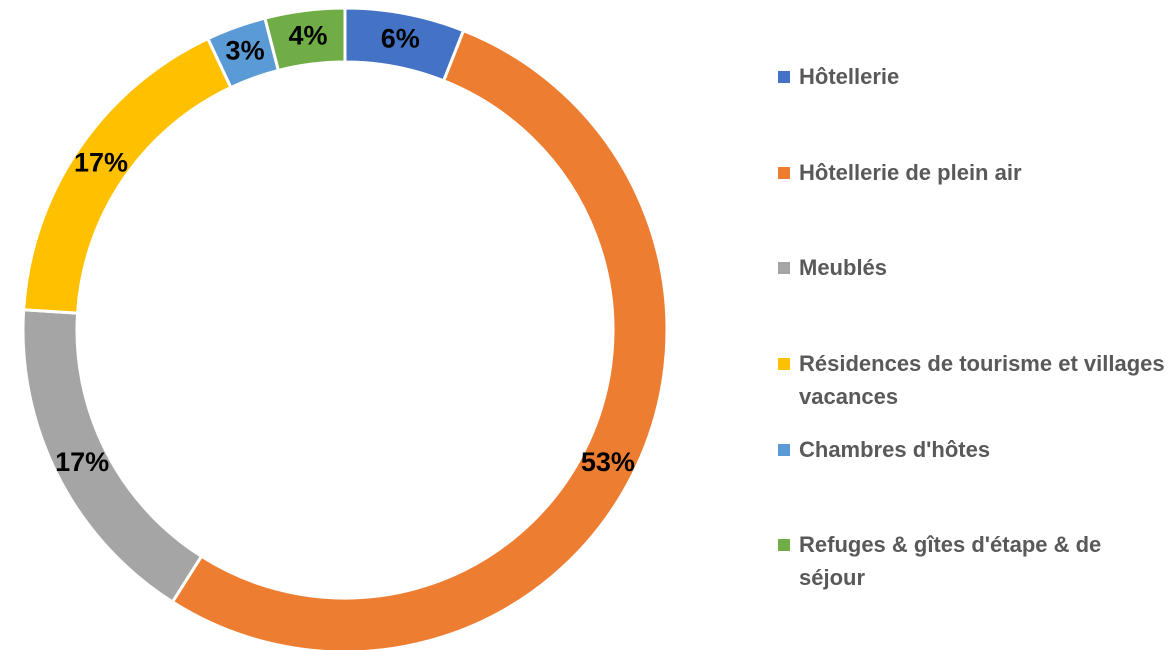 The image size is (1171, 650). I want to click on legend-label: Chambres d'hôtes, so click(895, 449).